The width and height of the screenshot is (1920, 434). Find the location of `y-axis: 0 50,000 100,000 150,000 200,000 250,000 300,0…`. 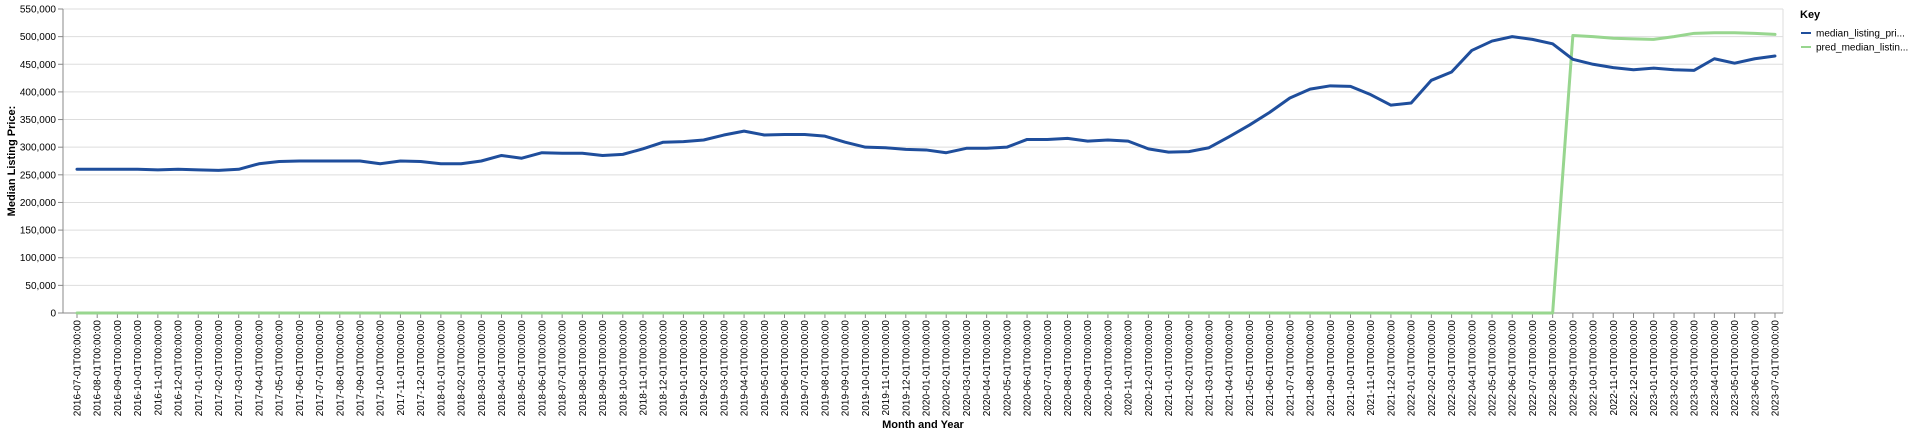

y-axis: 0 50,000 100,000 150,000 200,000 250,000 300,0… is located at coordinates (41, 162).